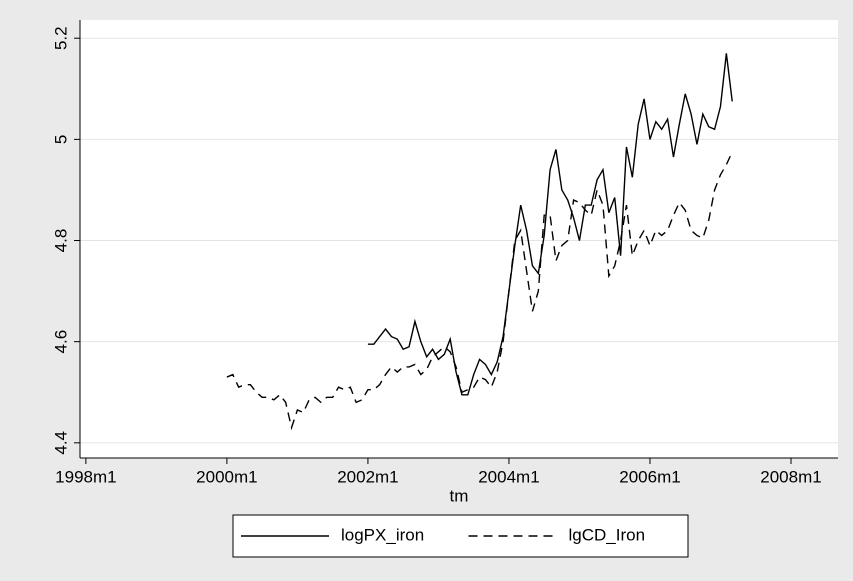 The image size is (853, 581). I want to click on y-tick-label: 4.8, so click(60, 241).